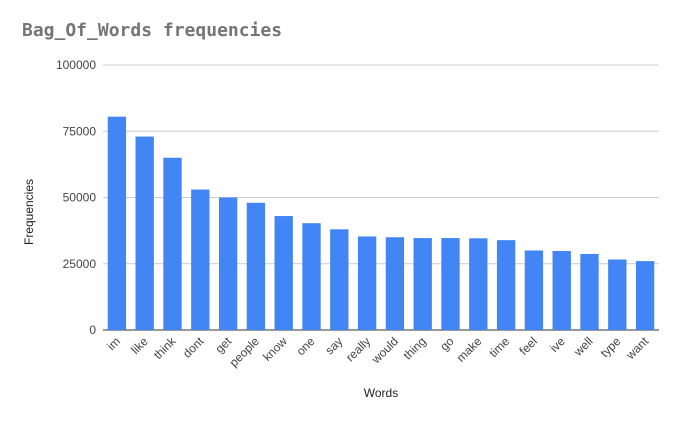  Describe the element at coordinates (339, 279) in the screenshot. I see `bar-say` at that location.